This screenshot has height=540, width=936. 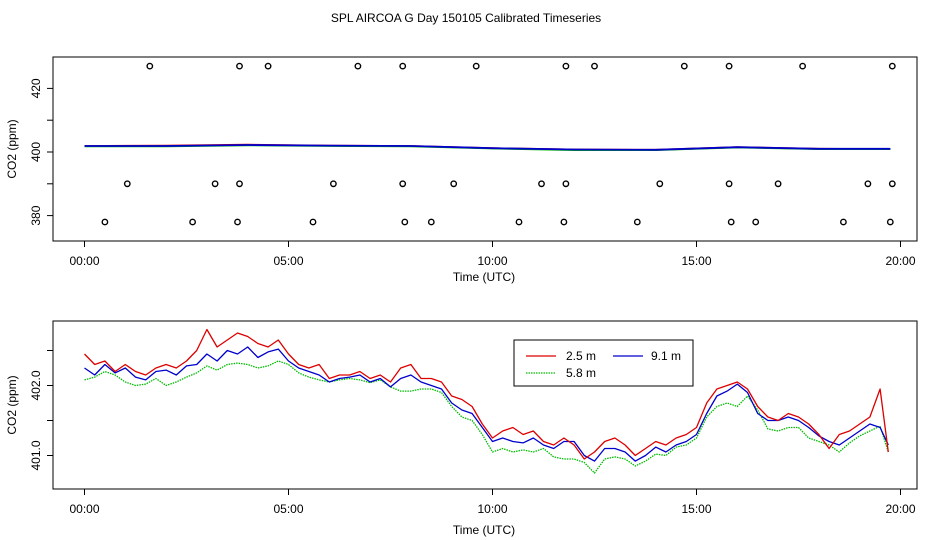 I want to click on top-x-tick-label-3: 15:00, so click(x=696, y=261).